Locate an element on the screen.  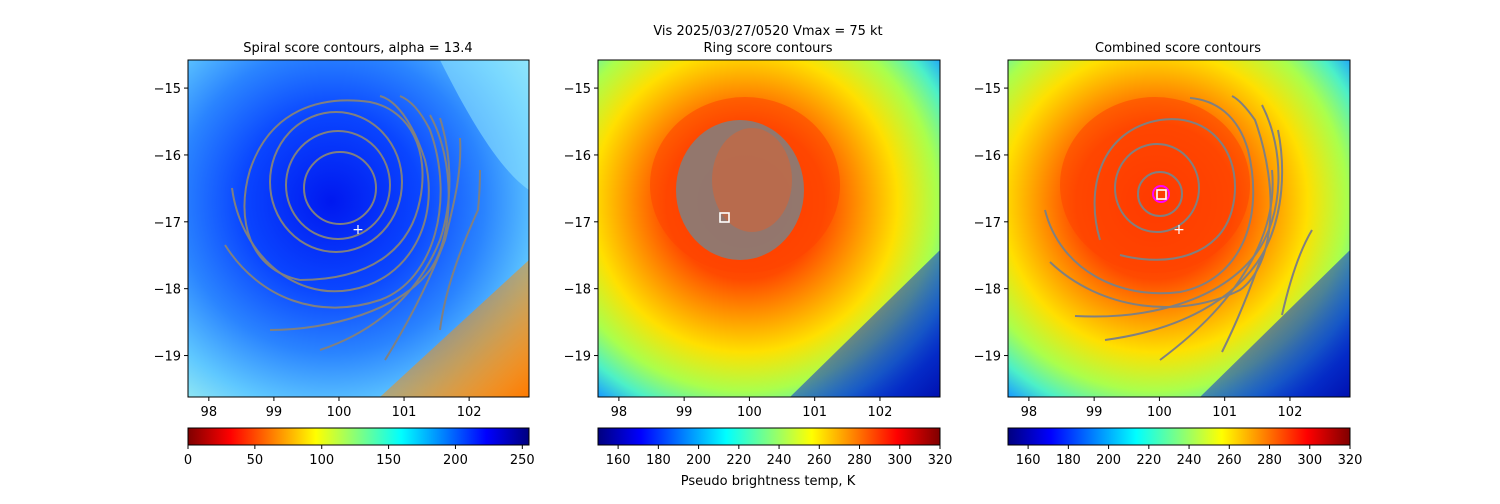
figure-suptitle: Vis 2025/03/27/0520 Vmax = 75 kt is located at coordinates (767, 31).